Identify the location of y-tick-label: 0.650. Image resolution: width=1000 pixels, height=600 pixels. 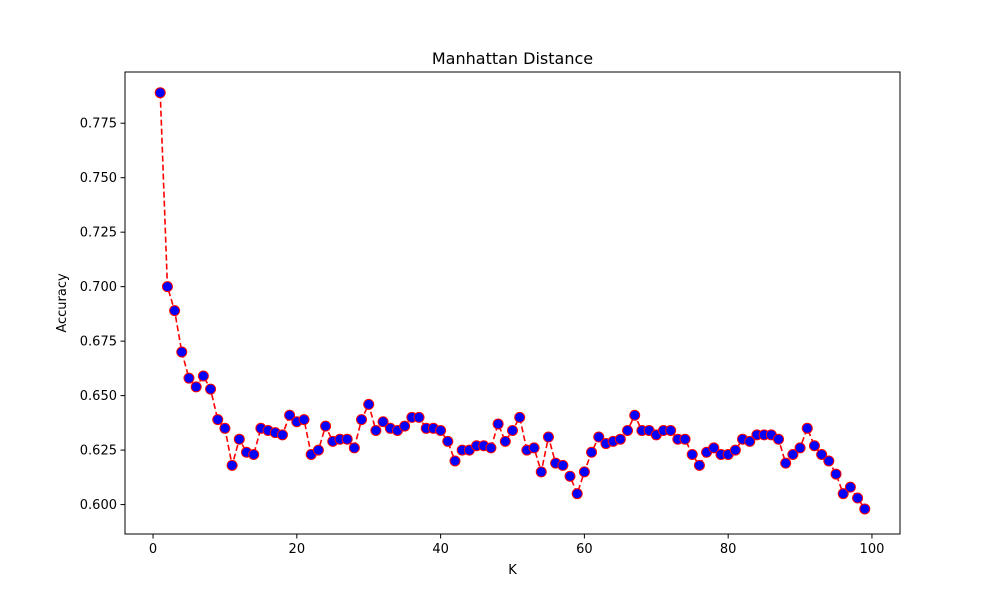
(98, 396).